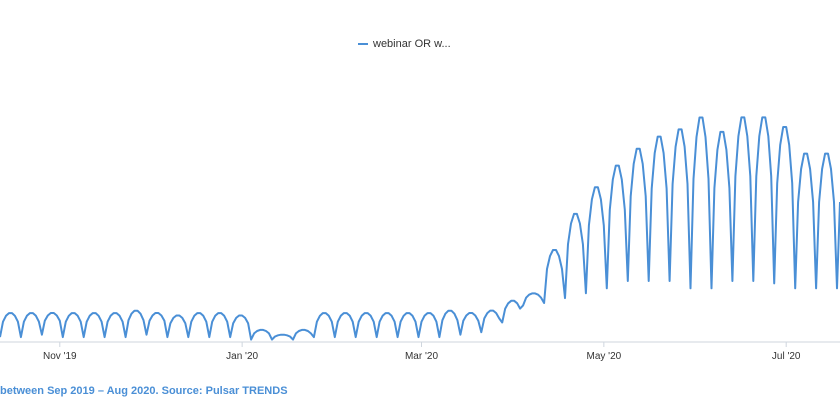 This screenshot has width=840, height=400. I want to click on x-tick-label: May '20, so click(603, 356).